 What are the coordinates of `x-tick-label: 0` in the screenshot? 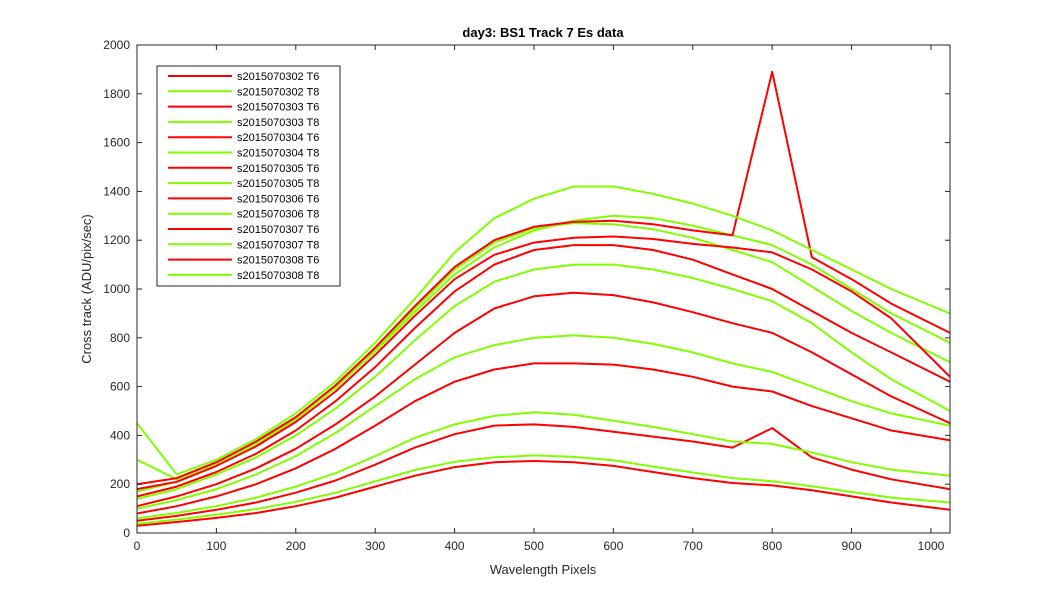 It's located at (137, 546).